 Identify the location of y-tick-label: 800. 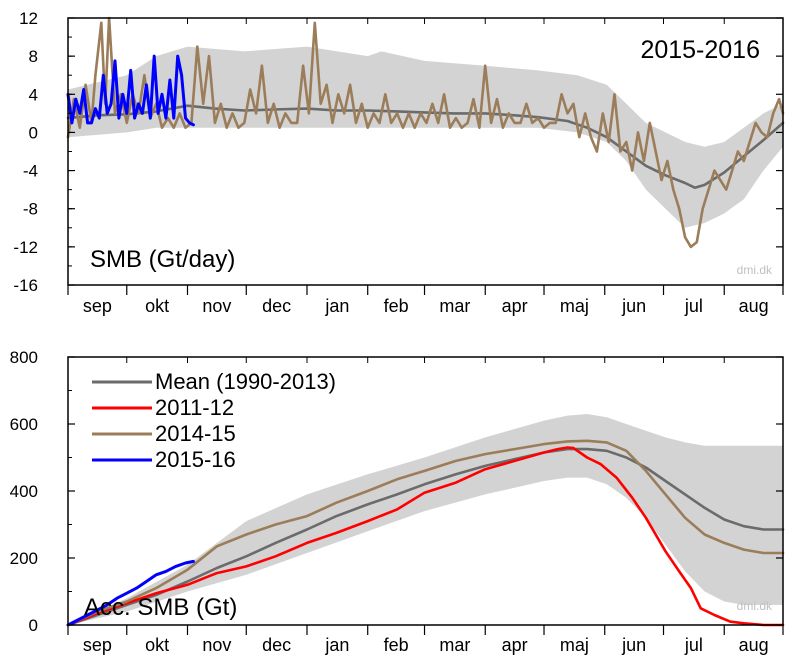
(24, 357).